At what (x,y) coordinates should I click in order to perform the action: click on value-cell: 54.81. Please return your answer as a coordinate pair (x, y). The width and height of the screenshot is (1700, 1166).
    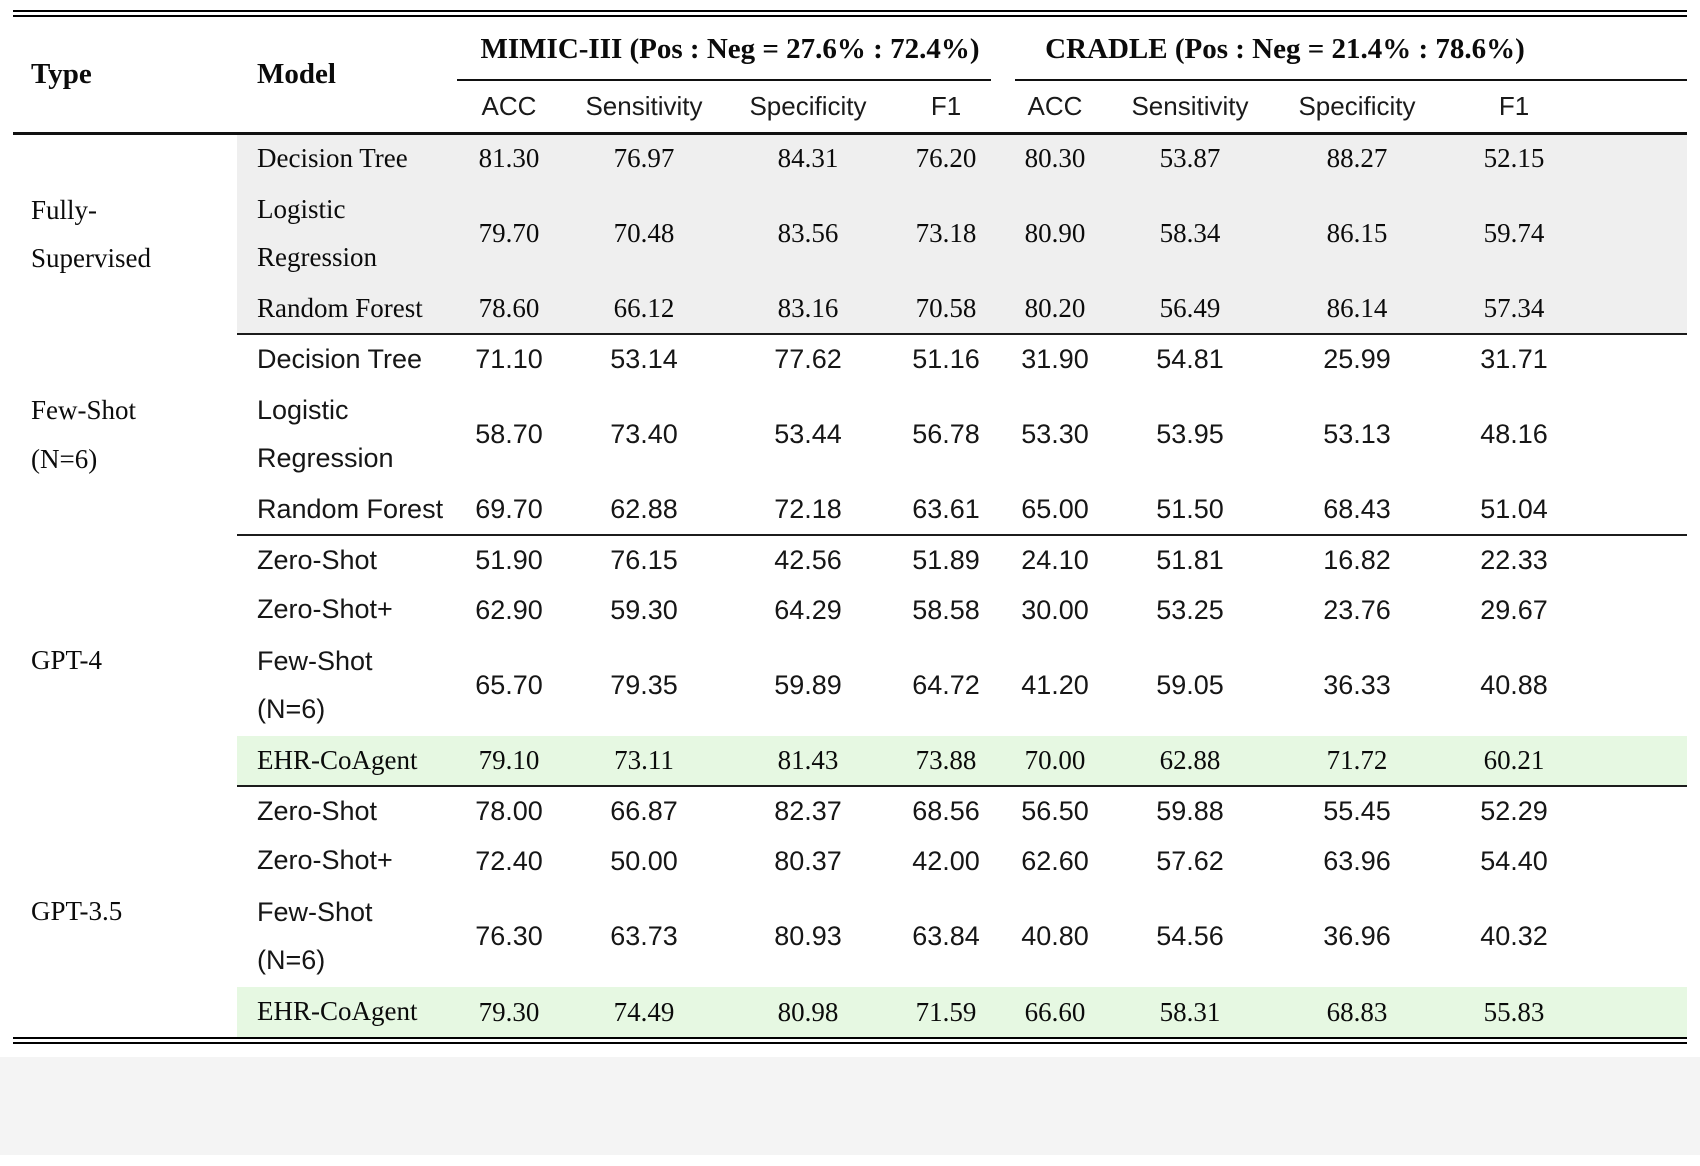
    Looking at the image, I should click on (1190, 359).